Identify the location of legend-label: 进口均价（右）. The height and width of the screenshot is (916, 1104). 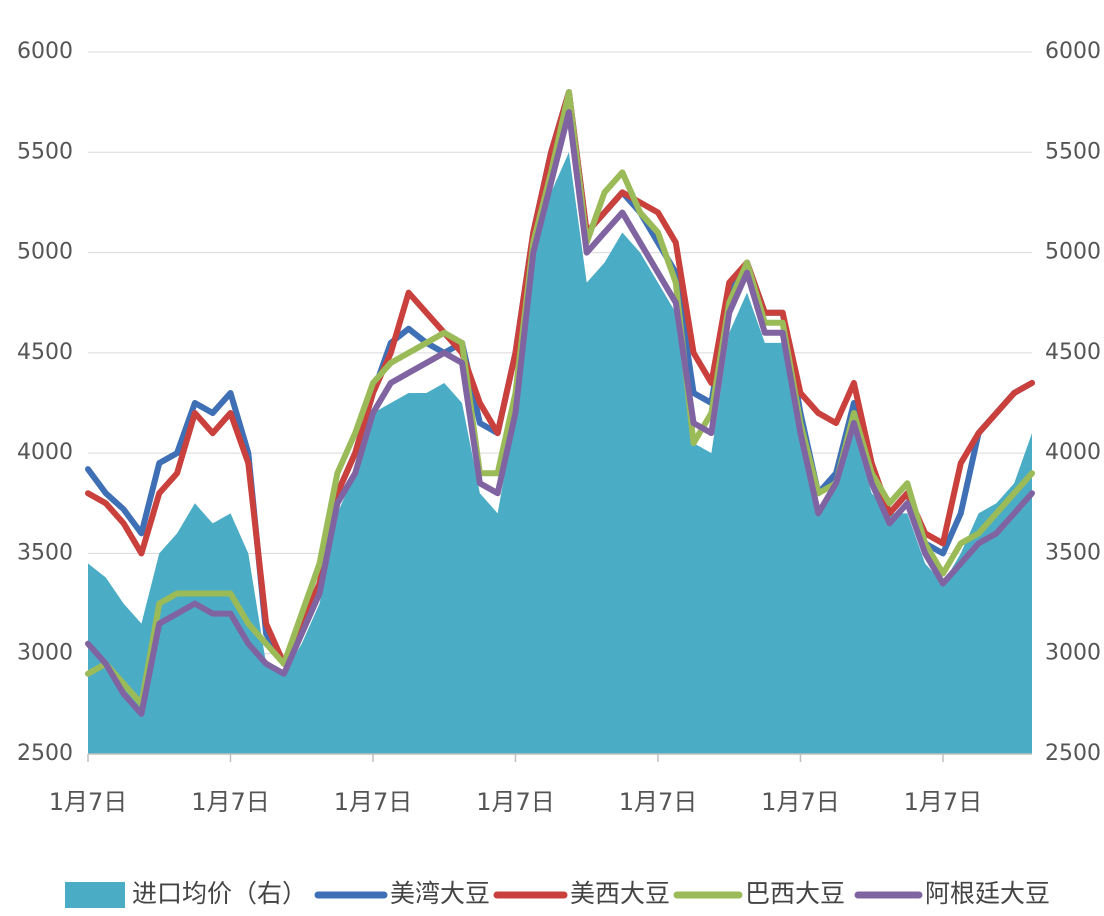
(219, 893).